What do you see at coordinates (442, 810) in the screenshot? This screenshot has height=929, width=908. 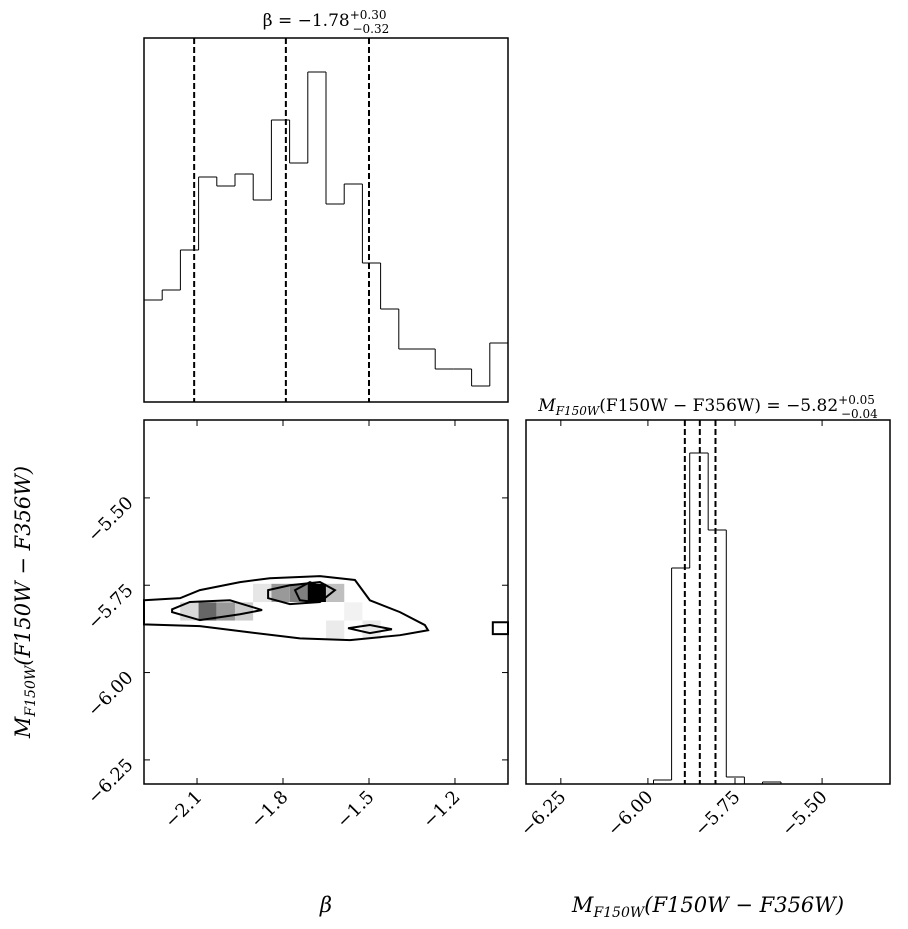 I see `x-tick-label: −1.2` at bounding box center [442, 810].